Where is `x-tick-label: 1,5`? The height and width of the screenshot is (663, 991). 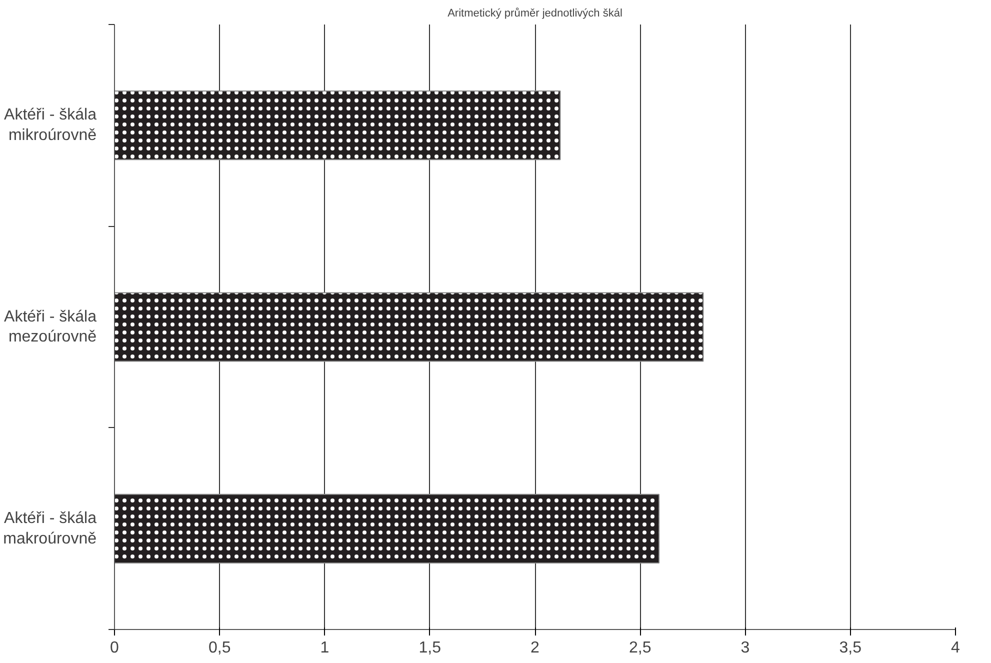
x-tick-label: 1,5 is located at coordinates (430, 648).